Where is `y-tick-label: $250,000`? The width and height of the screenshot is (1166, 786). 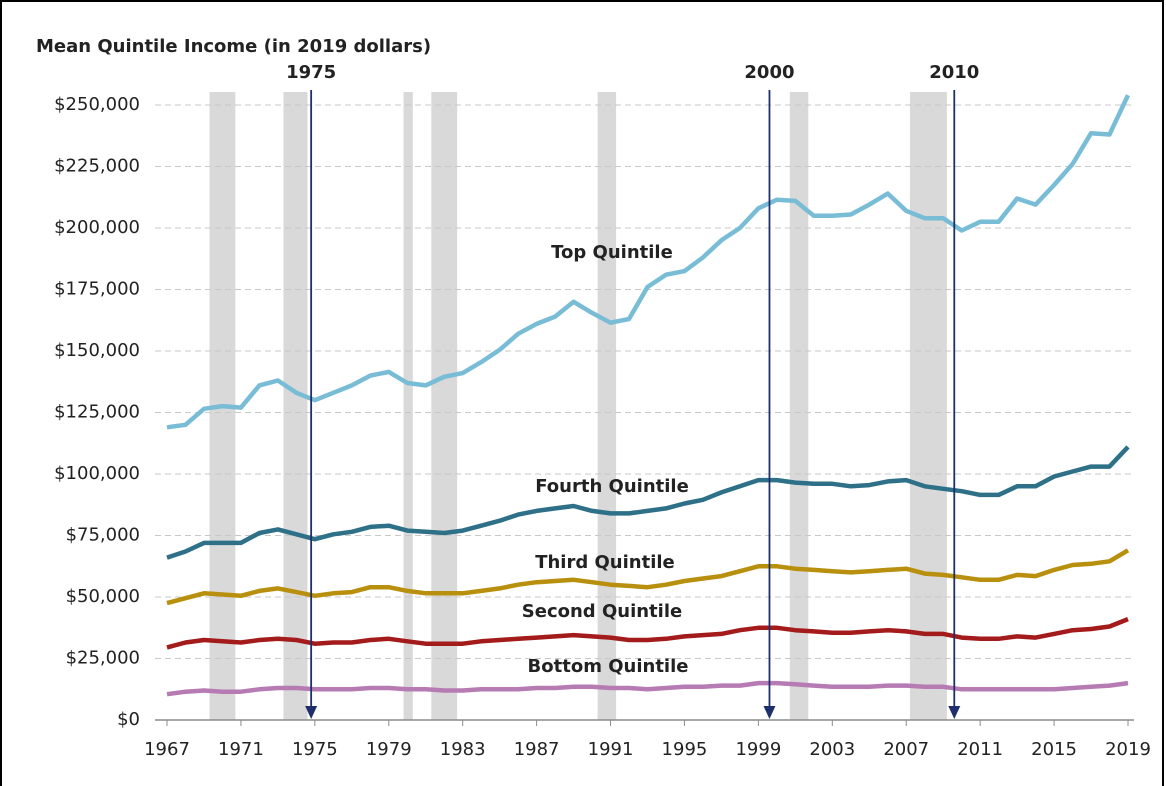
y-tick-label: $250,000 is located at coordinates (97, 104).